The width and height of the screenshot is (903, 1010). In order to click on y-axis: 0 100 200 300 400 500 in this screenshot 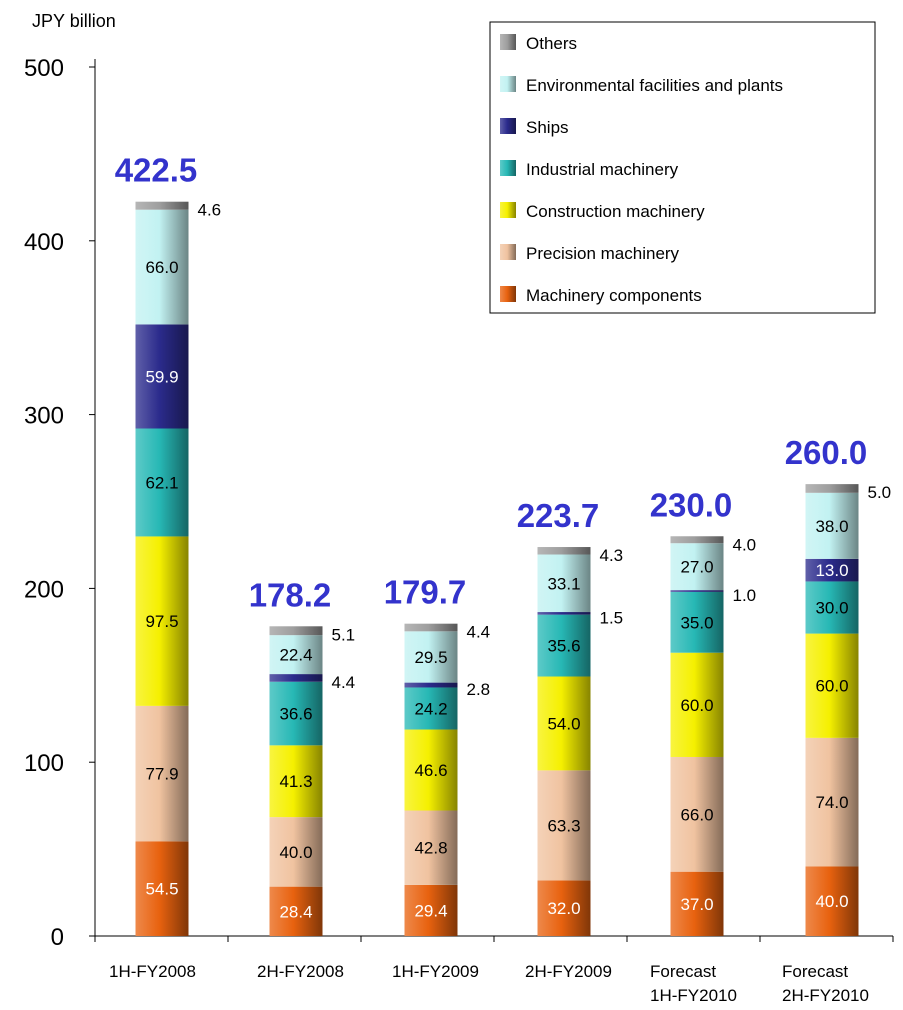, I will do `click(60, 503)`.